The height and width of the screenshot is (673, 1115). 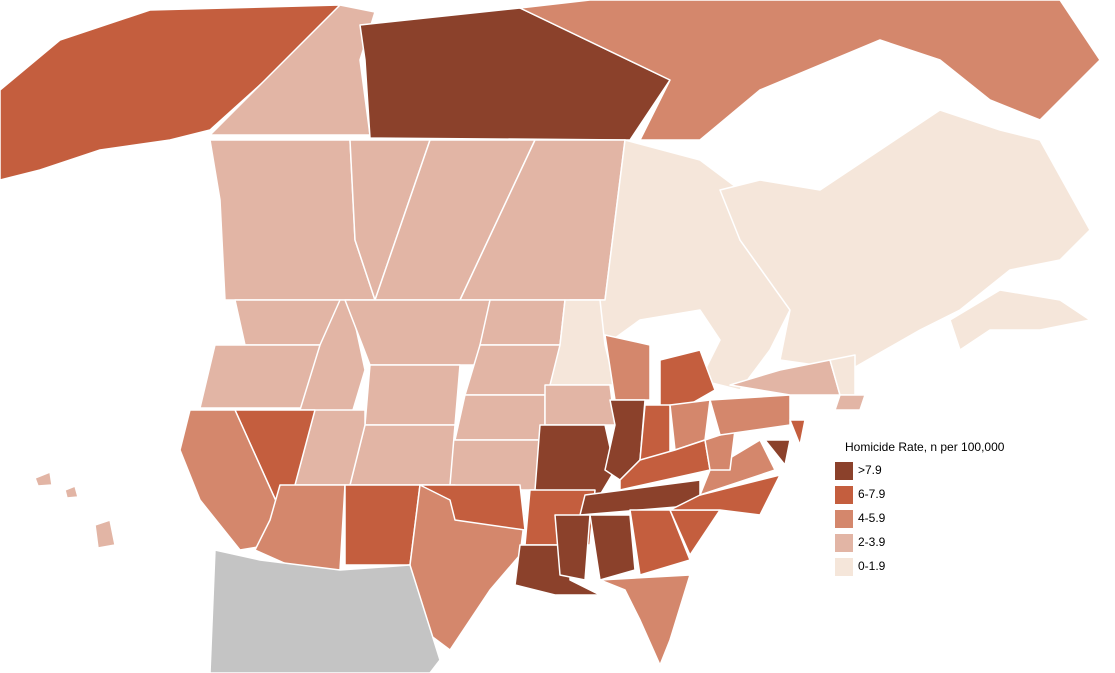 What do you see at coordinates (872, 566) in the screenshot?
I see `legend-label: 0-1.9` at bounding box center [872, 566].